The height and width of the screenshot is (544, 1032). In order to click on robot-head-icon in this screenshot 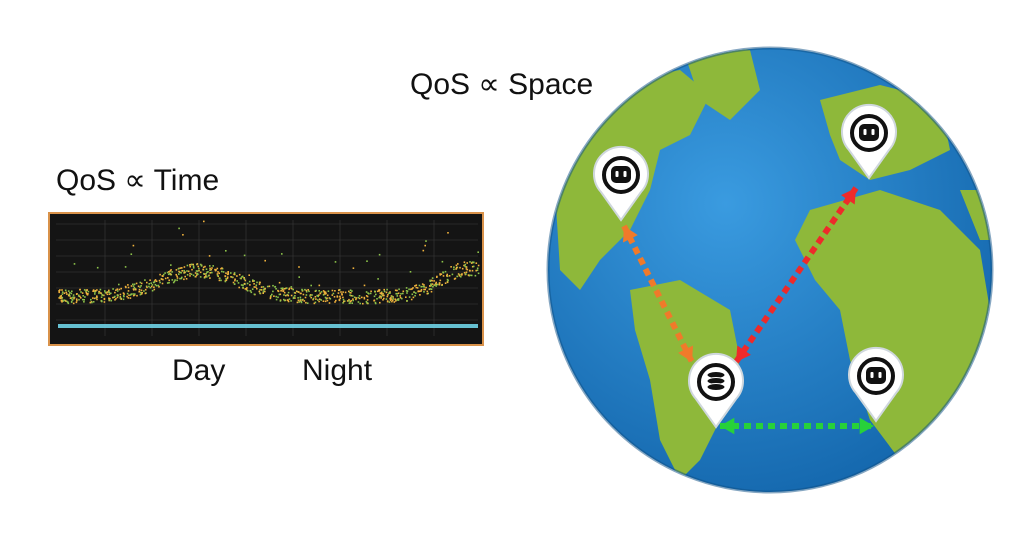, I will do `click(621, 174)`.